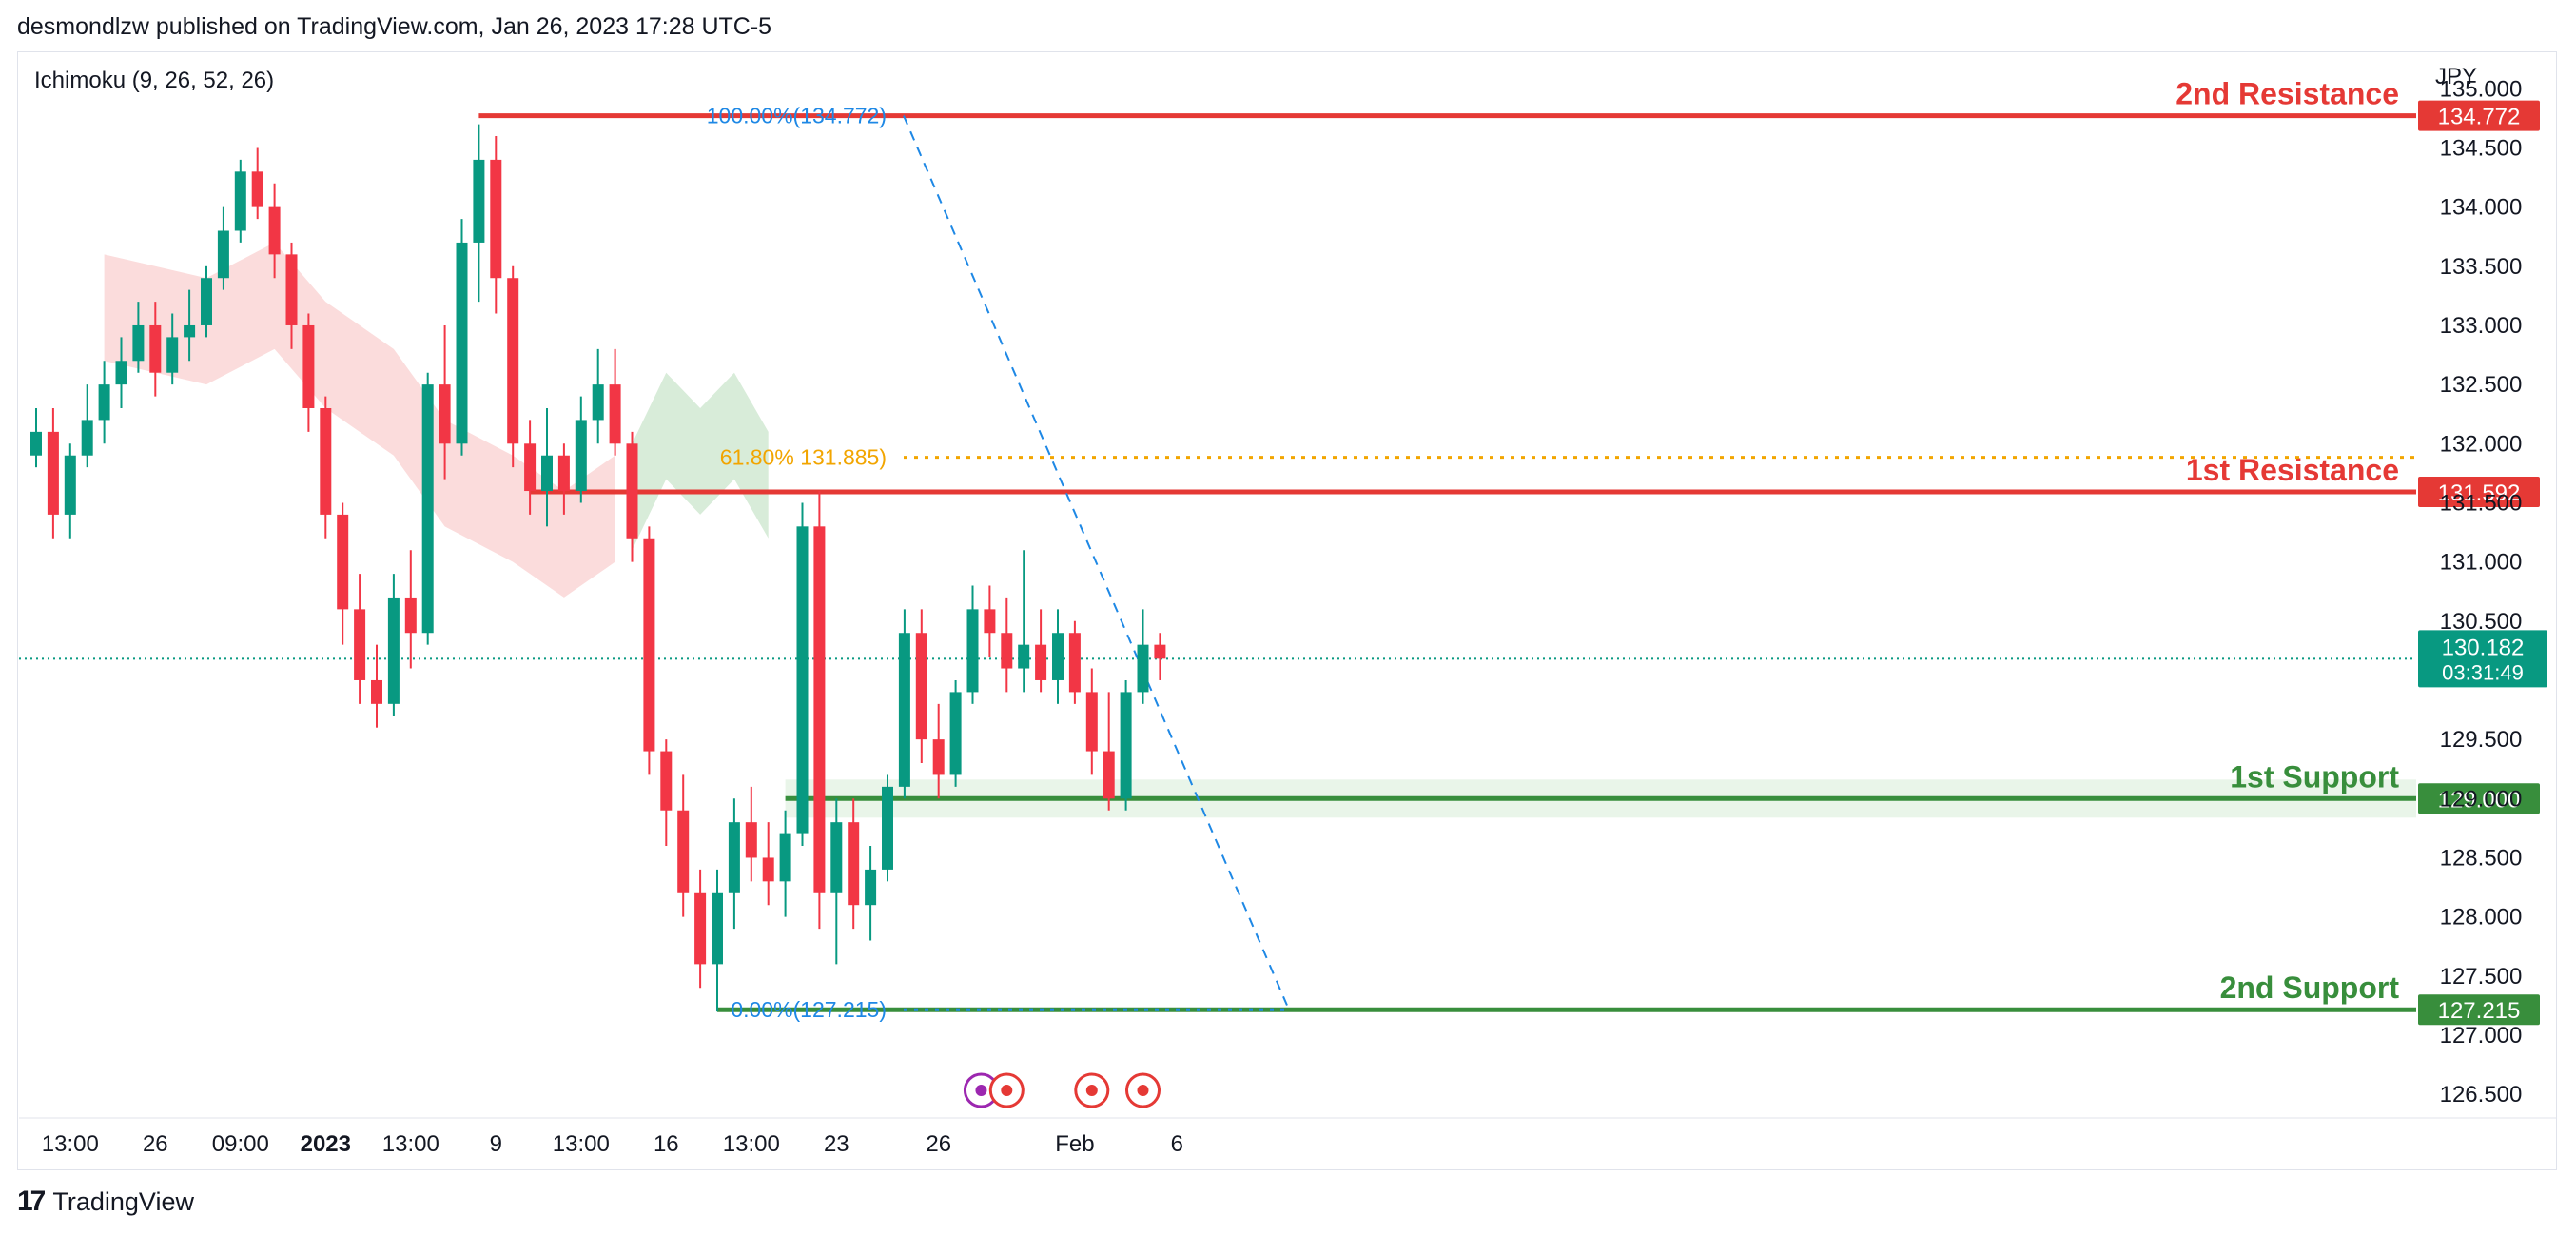  What do you see at coordinates (667, 1144) in the screenshot?
I see `time-tick-label: 16` at bounding box center [667, 1144].